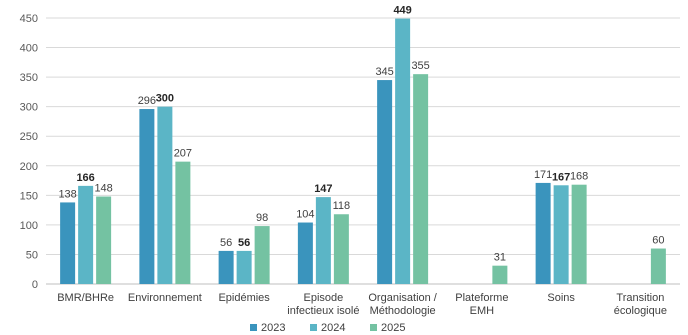 This screenshot has height=335, width=688. Describe the element at coordinates (323, 189) in the screenshot. I see `data-label: 147` at that location.